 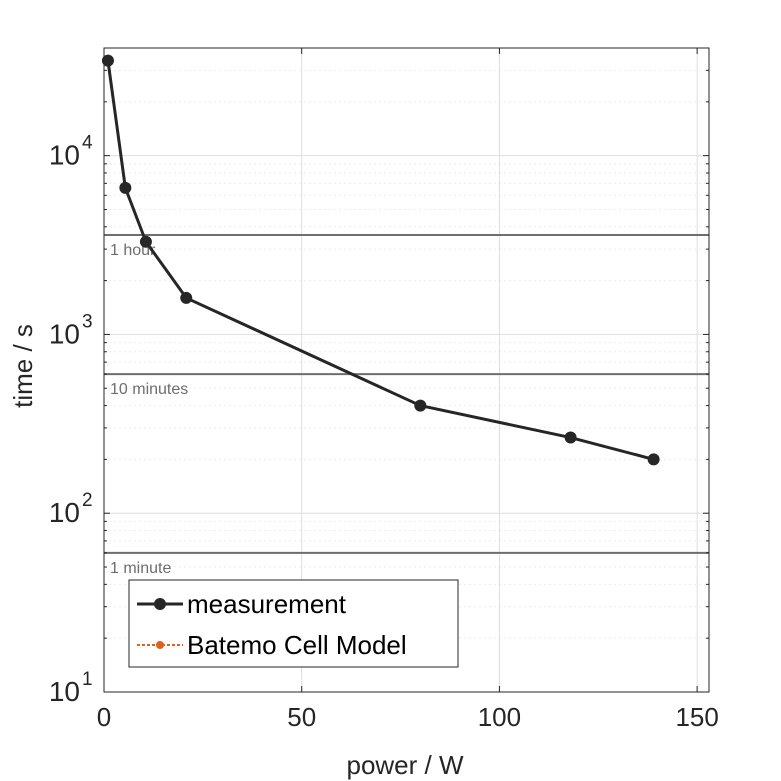 I want to click on y-axis-label: time / s, so click(x=23, y=366).